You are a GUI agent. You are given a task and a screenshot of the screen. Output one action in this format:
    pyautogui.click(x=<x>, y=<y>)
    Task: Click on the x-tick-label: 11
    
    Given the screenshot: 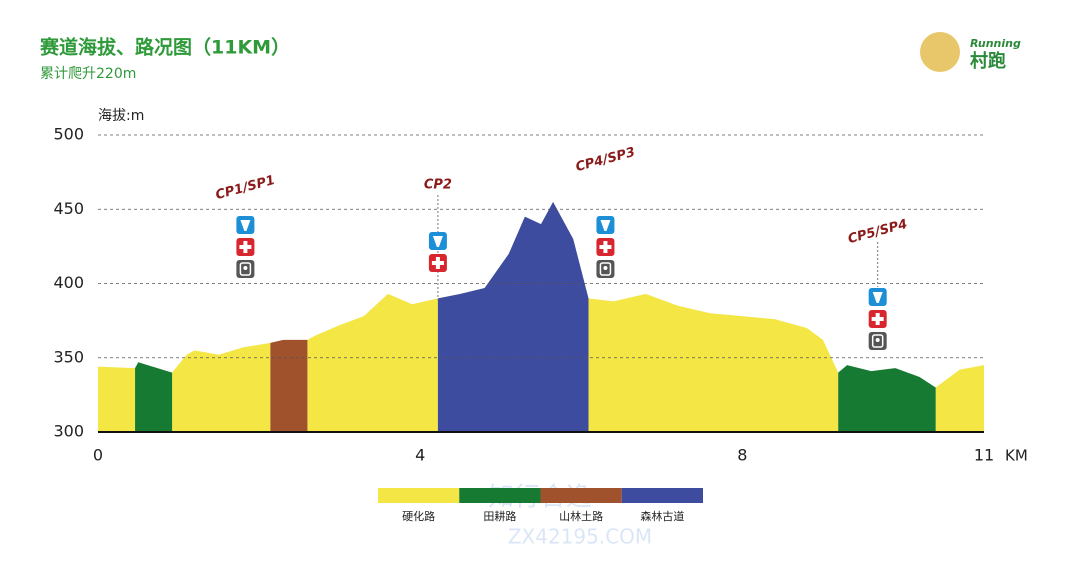 What is the action you would take?
    pyautogui.click(x=984, y=455)
    